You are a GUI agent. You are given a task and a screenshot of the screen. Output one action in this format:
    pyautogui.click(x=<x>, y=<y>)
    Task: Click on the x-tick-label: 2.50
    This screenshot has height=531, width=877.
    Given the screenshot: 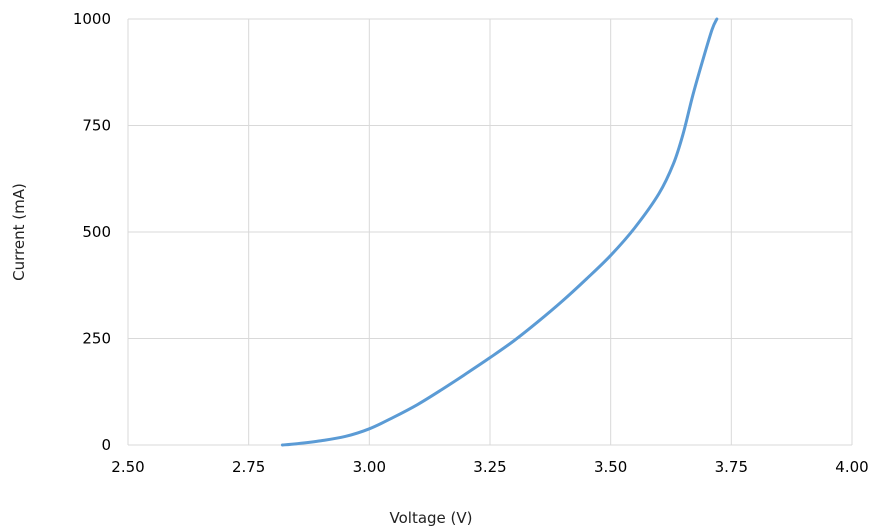 What is the action you would take?
    pyautogui.click(x=127, y=467)
    